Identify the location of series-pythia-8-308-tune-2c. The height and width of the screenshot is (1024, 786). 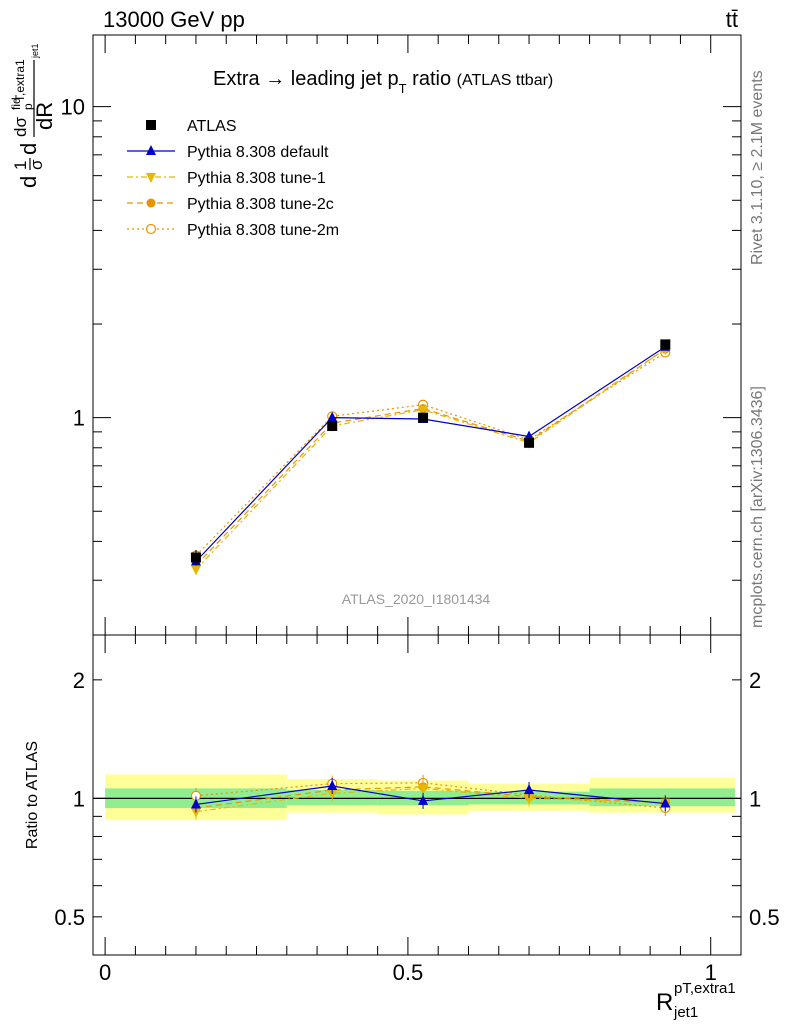
(430, 457).